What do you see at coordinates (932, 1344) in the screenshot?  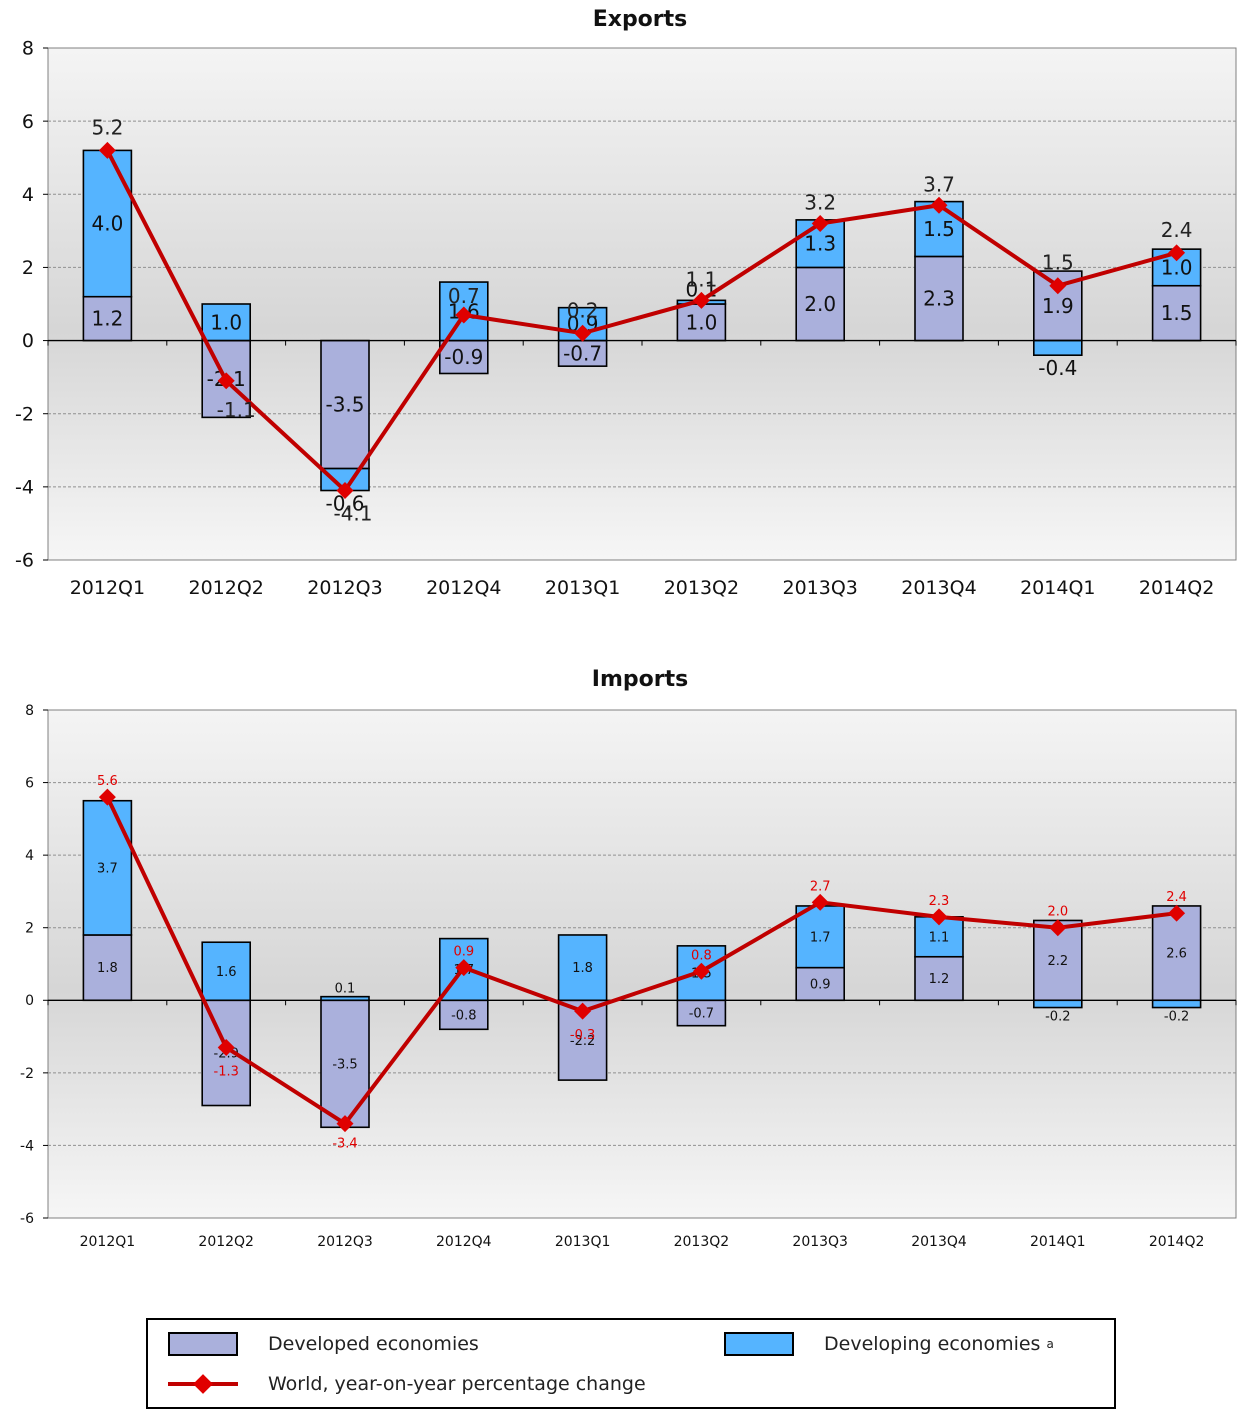 I see `legend-label-developing: Developing economies` at bounding box center [932, 1344].